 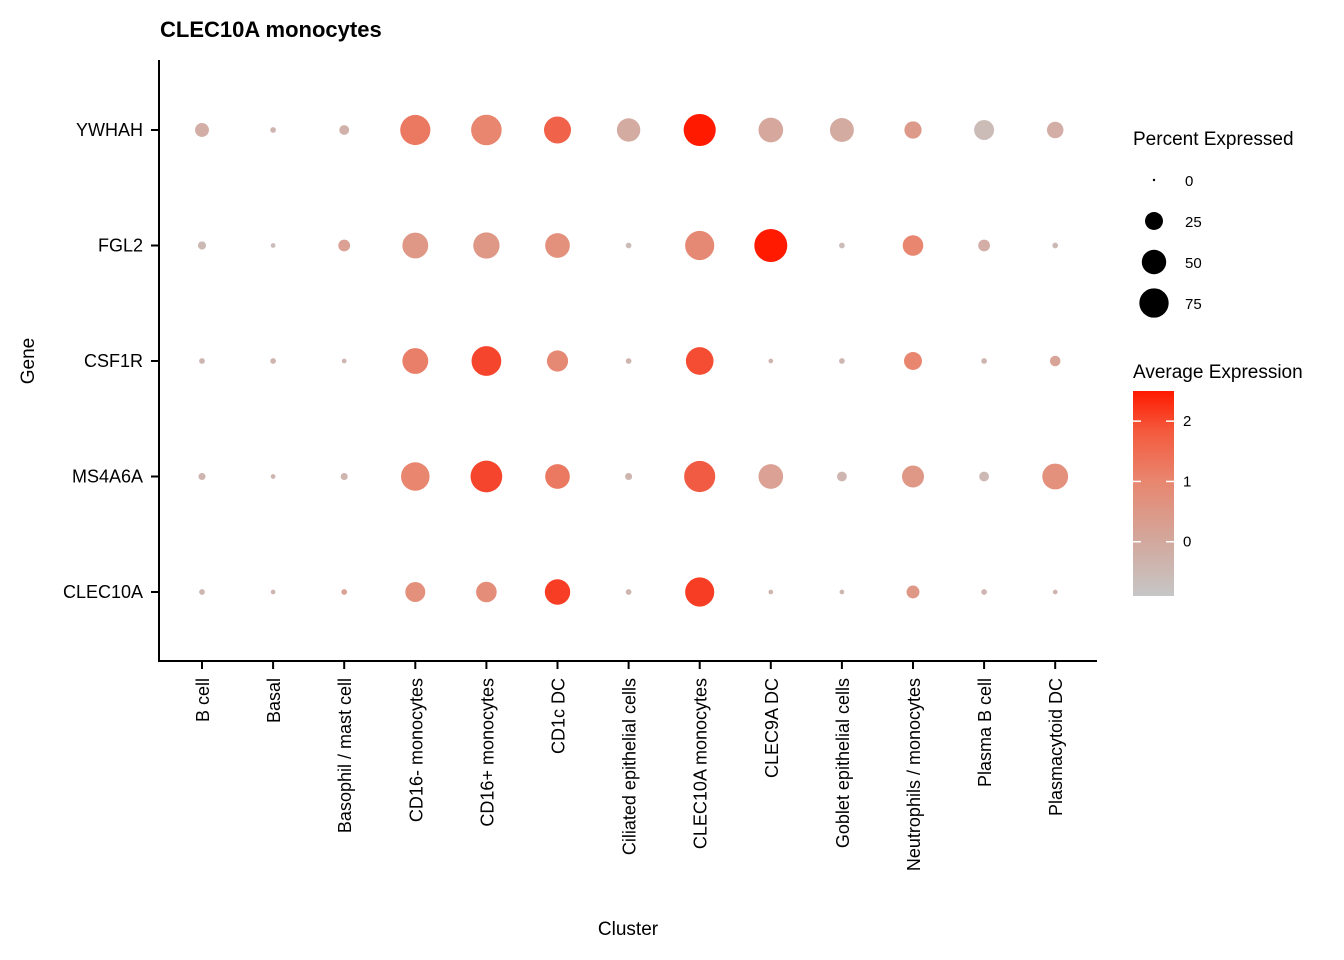 What do you see at coordinates (273, 361) in the screenshot?
I see `dot-csf1r-basal` at bounding box center [273, 361].